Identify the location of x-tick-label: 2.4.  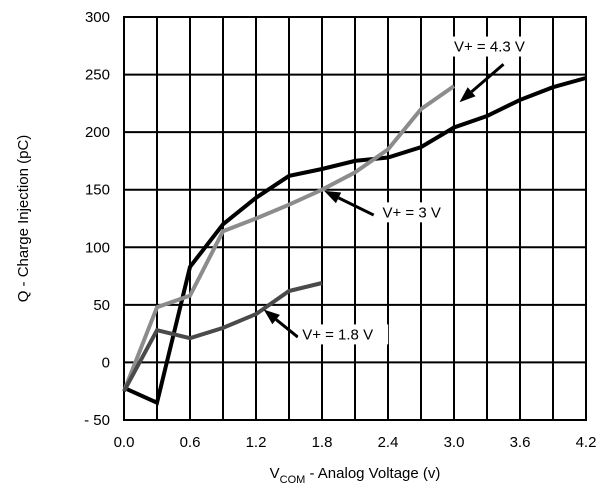
(388, 442).